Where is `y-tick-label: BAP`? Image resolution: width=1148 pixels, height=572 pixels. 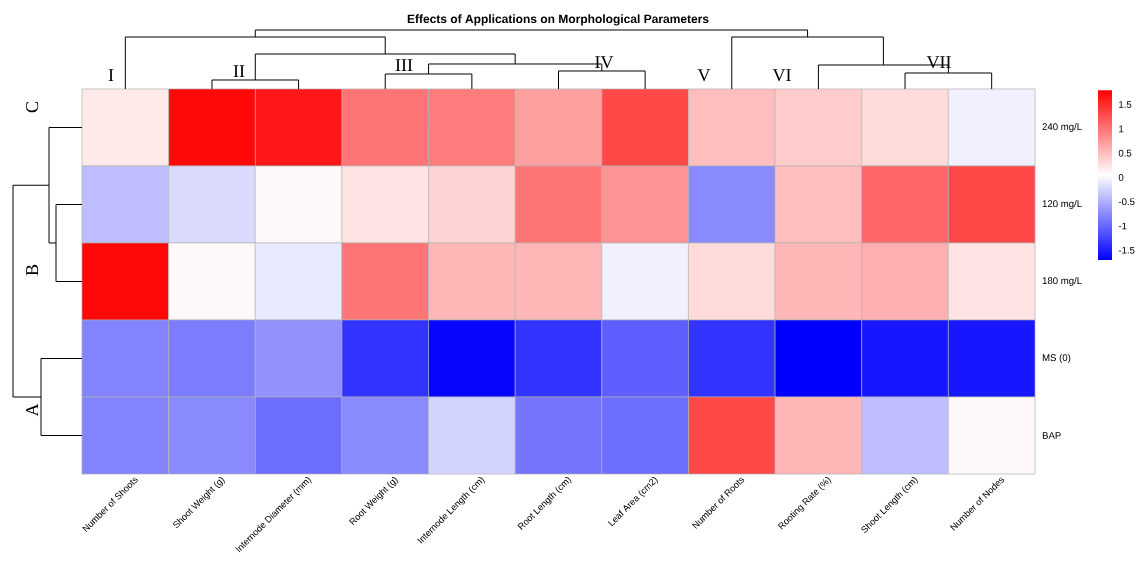 y-tick-label: BAP is located at coordinates (1051, 435).